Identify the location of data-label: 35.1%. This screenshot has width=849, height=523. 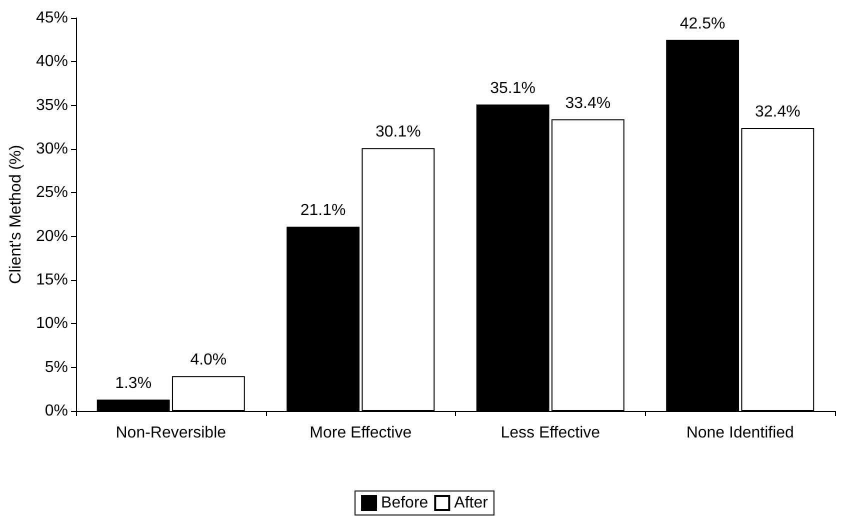
(513, 88).